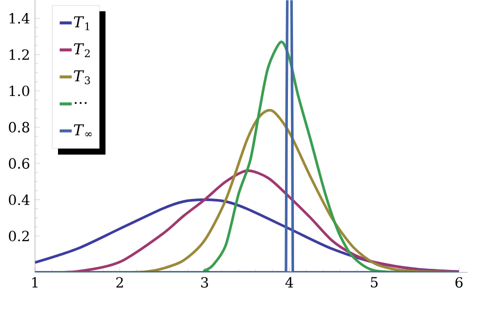 The image size is (500, 310). Describe the element at coordinates (289, 282) in the screenshot. I see `x-tick-label: 4` at that location.